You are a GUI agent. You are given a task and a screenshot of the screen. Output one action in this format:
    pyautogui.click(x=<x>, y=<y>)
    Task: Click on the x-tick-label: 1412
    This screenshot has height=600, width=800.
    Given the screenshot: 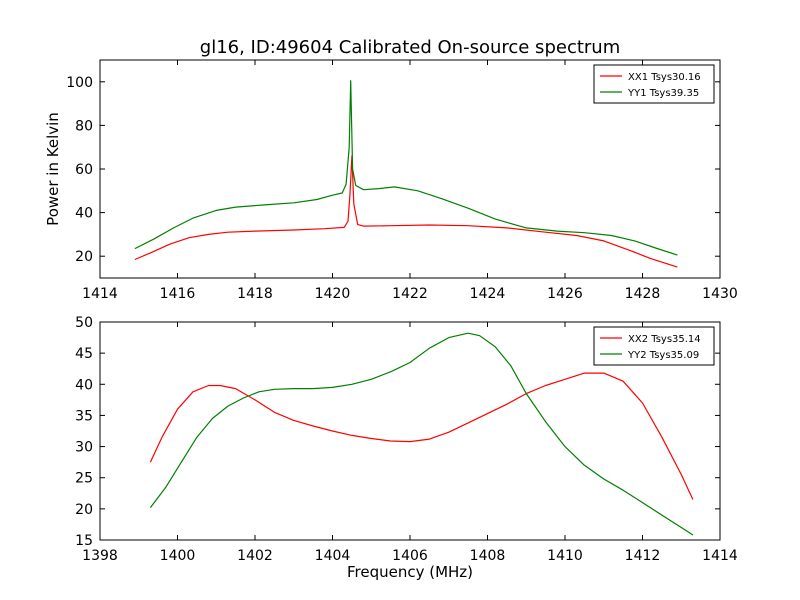 What is the action you would take?
    pyautogui.click(x=643, y=556)
    